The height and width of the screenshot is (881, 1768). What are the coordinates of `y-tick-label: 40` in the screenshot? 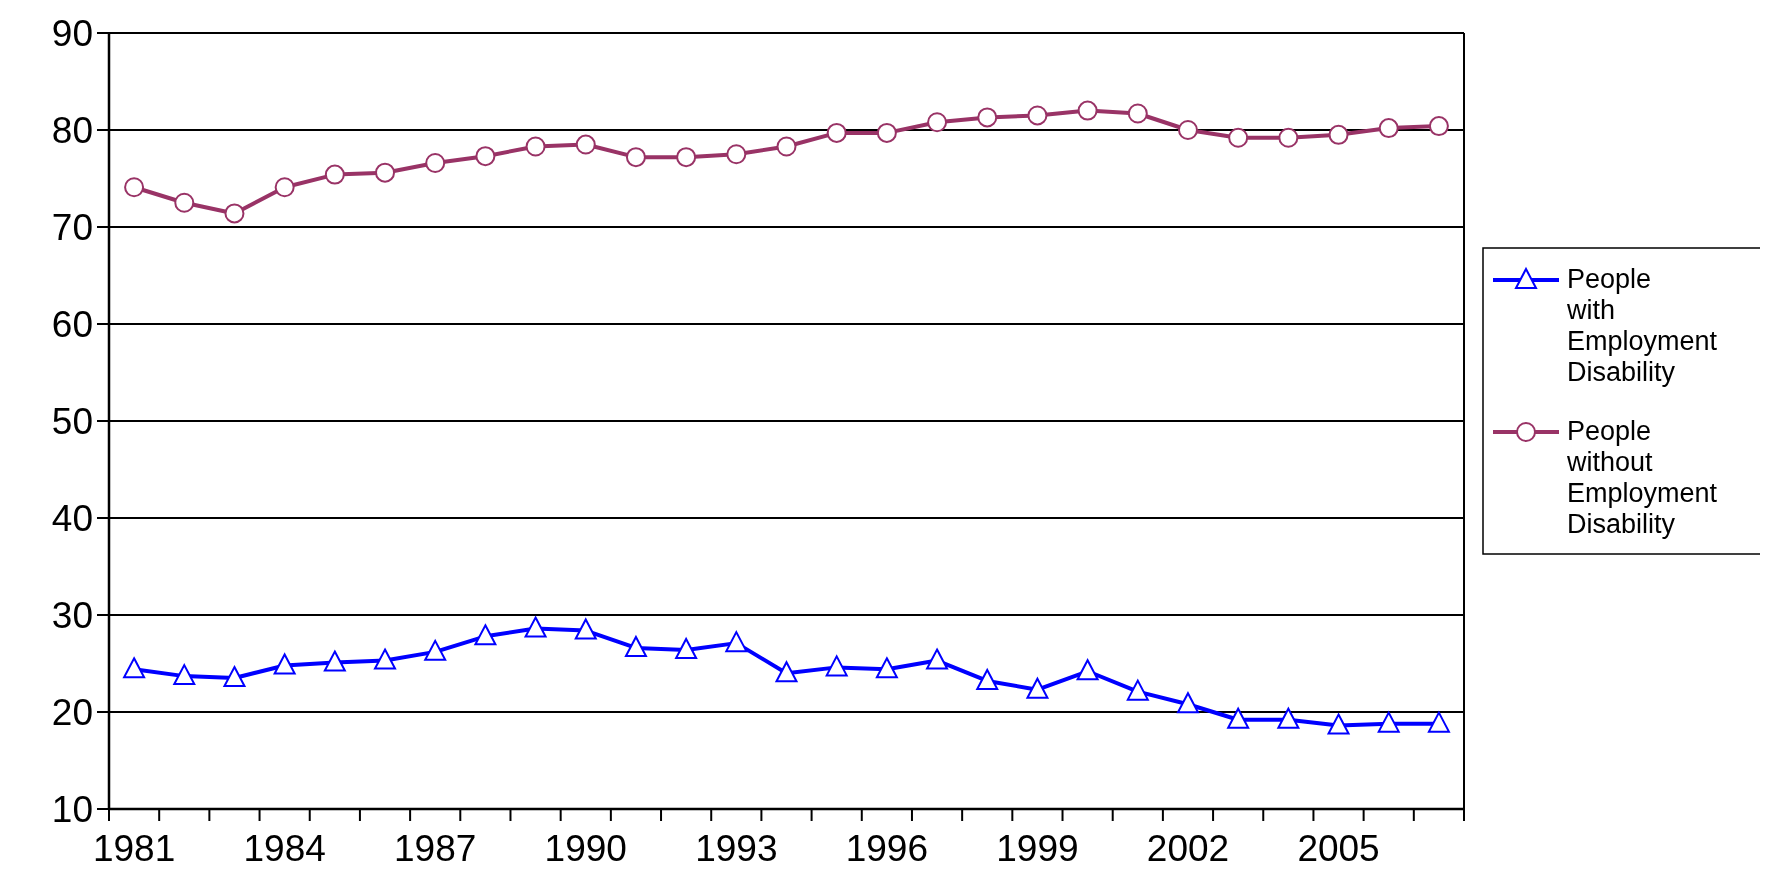 It's located at (72, 518).